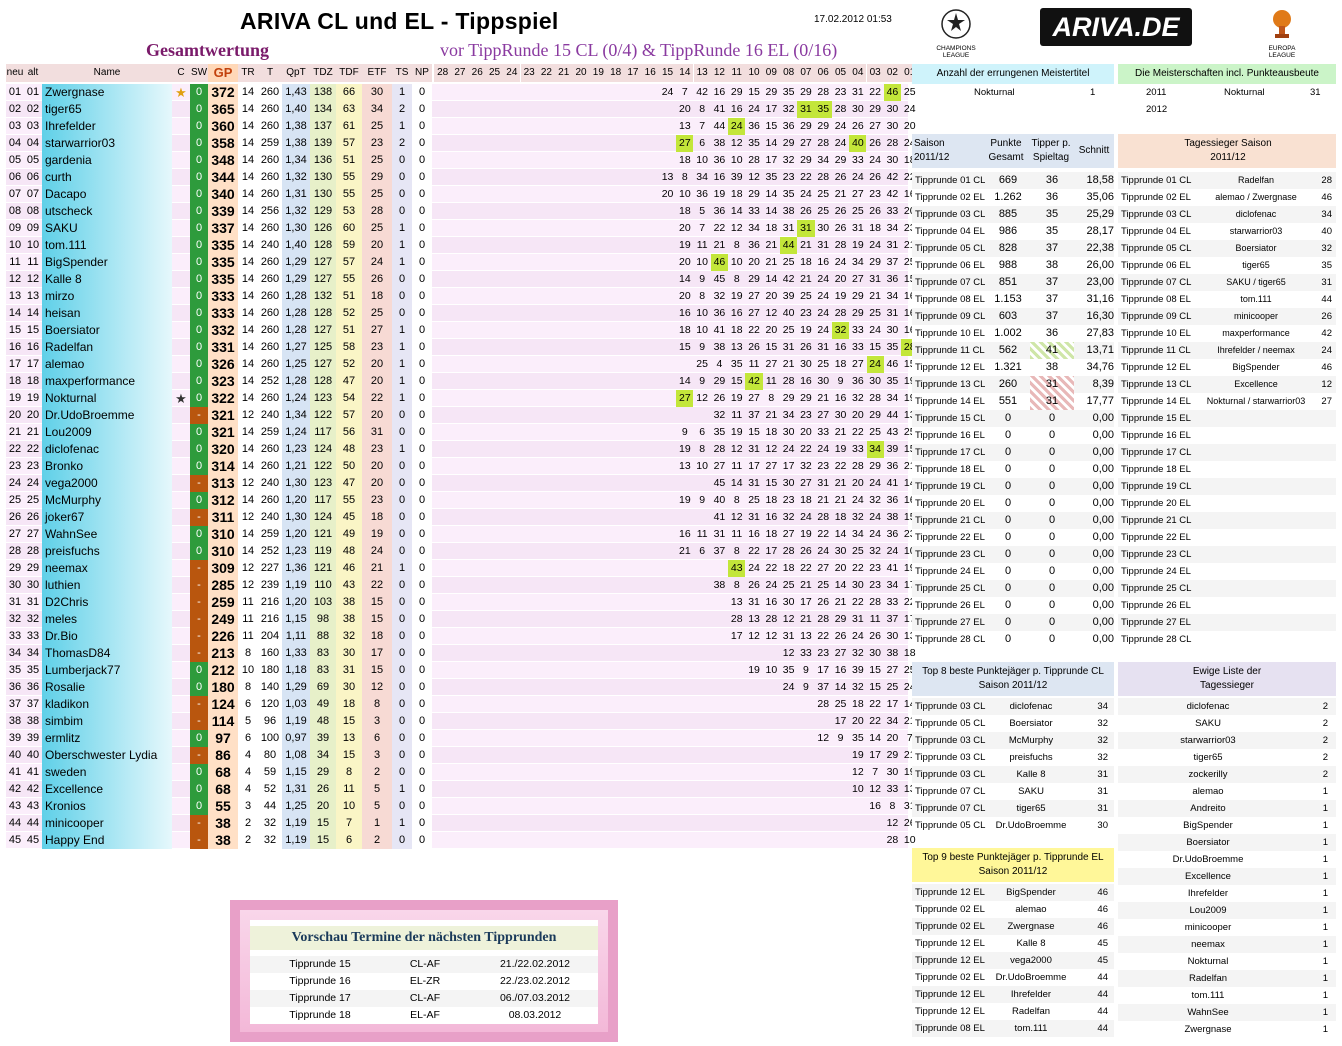  I want to click on ewig-row: tom.111 1, so click(1227, 995).